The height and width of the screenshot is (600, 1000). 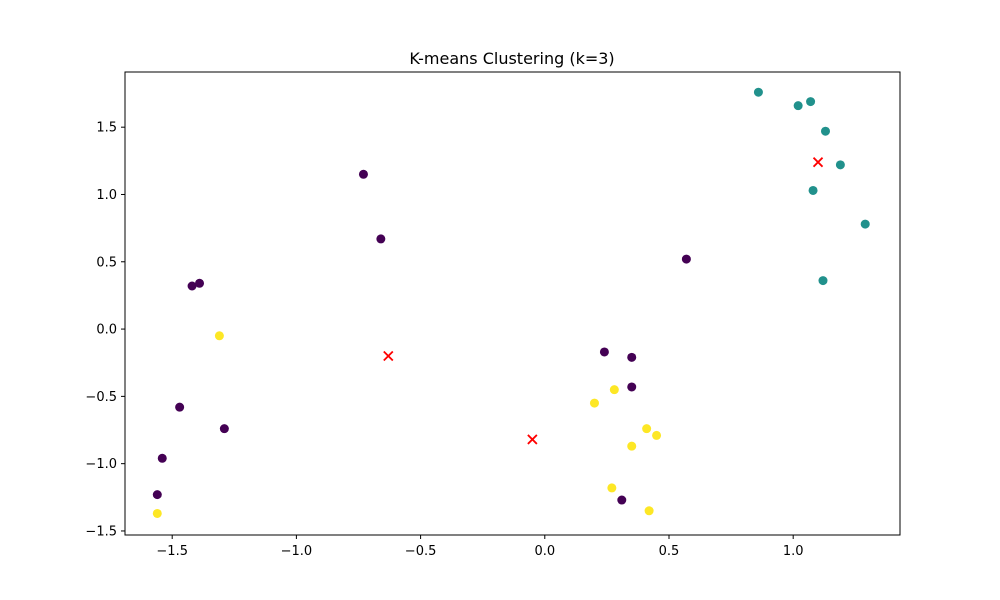 I want to click on x-tick-label: 0.0, so click(x=544, y=551).